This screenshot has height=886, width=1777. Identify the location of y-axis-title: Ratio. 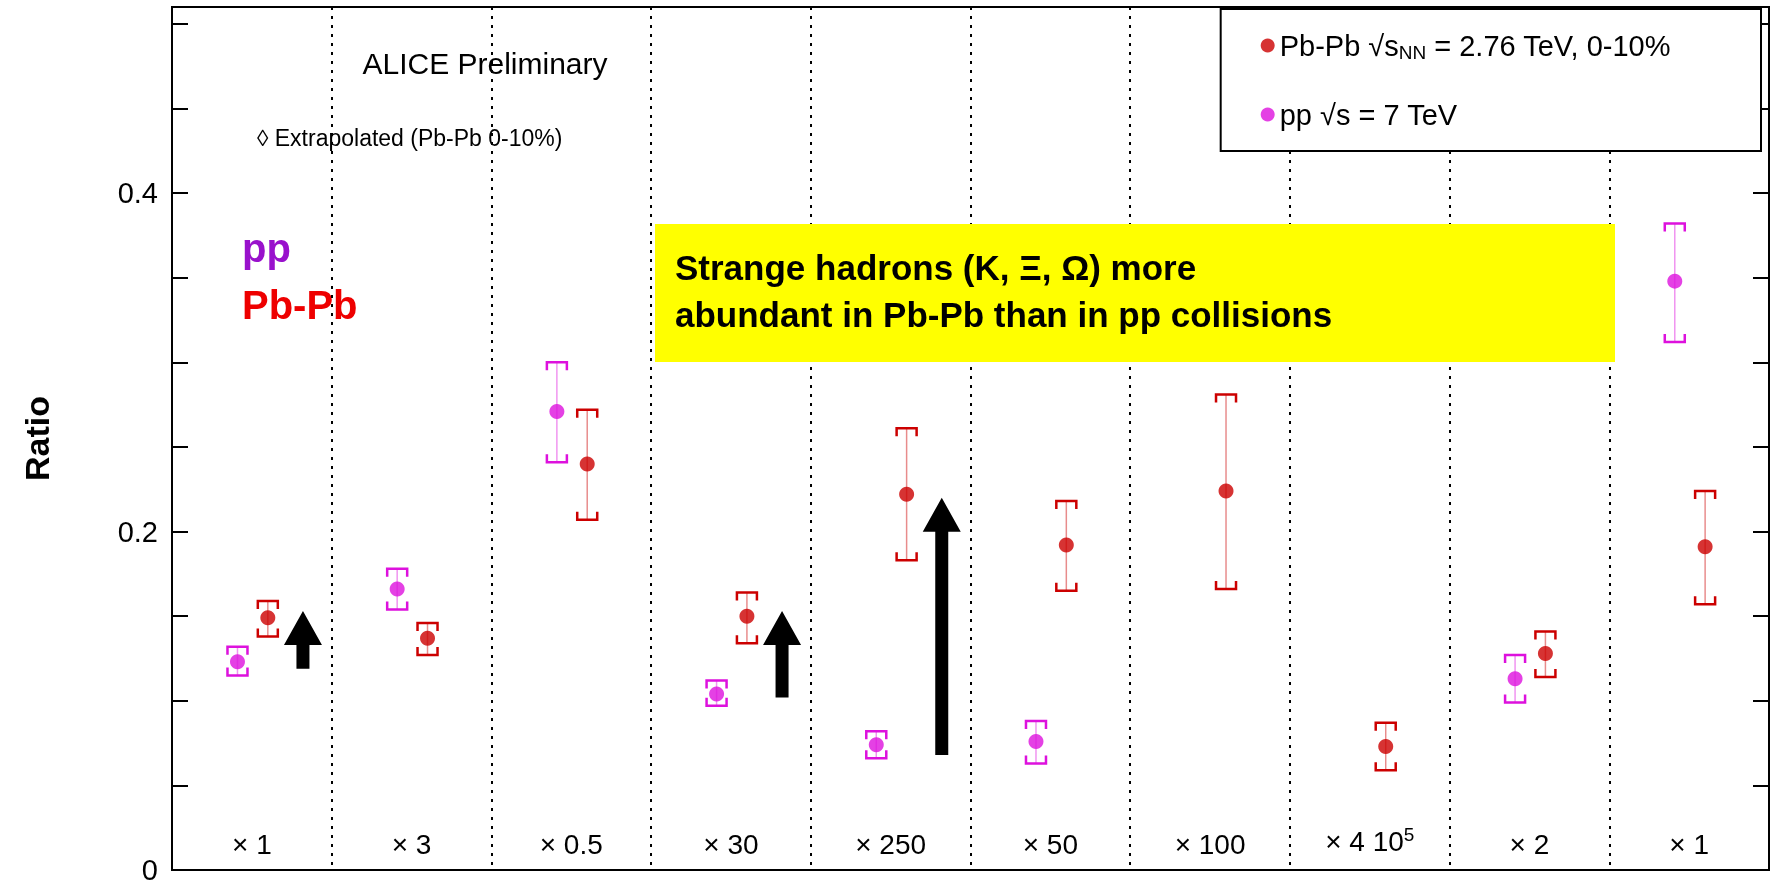
(37, 438).